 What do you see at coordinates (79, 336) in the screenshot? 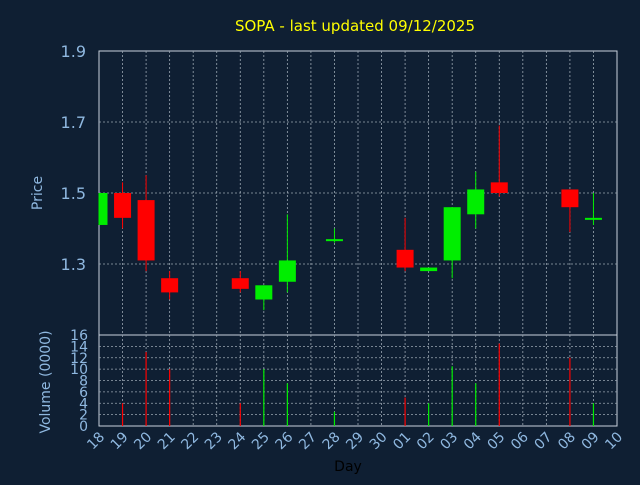
I see `volume-tick-label: 16` at bounding box center [79, 336].